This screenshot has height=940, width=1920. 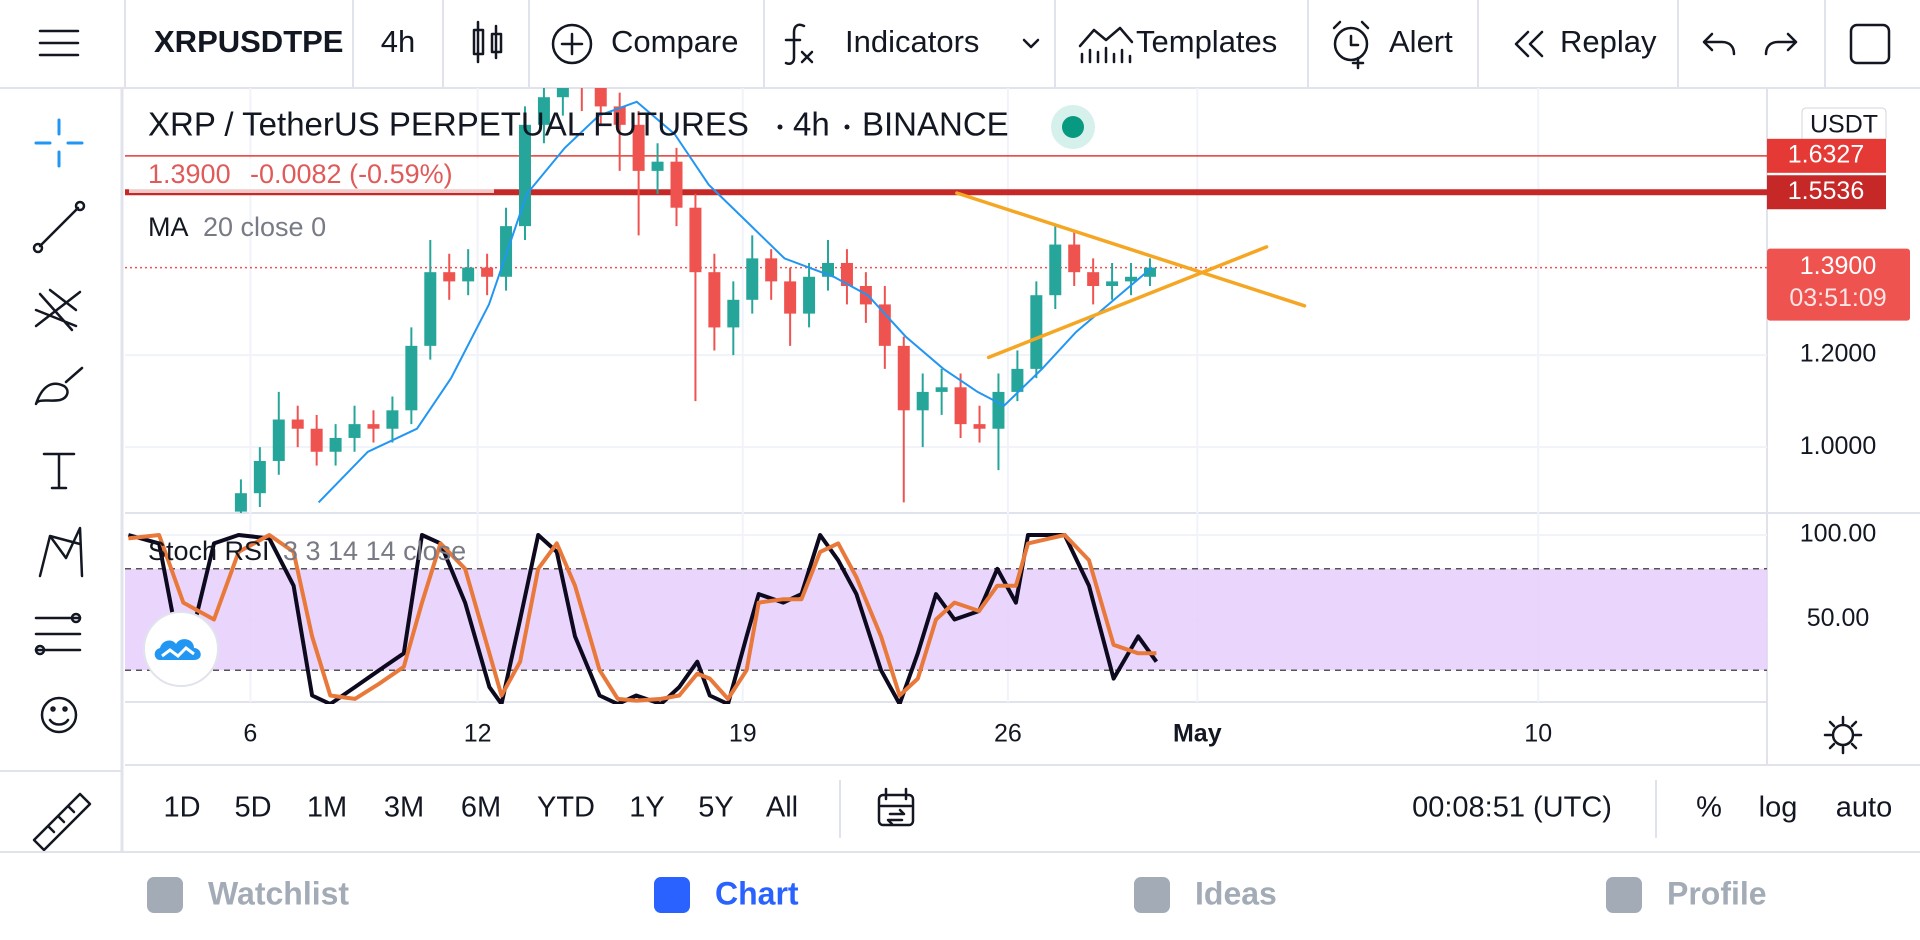 I want to click on replay-icon, so click(x=1529, y=44).